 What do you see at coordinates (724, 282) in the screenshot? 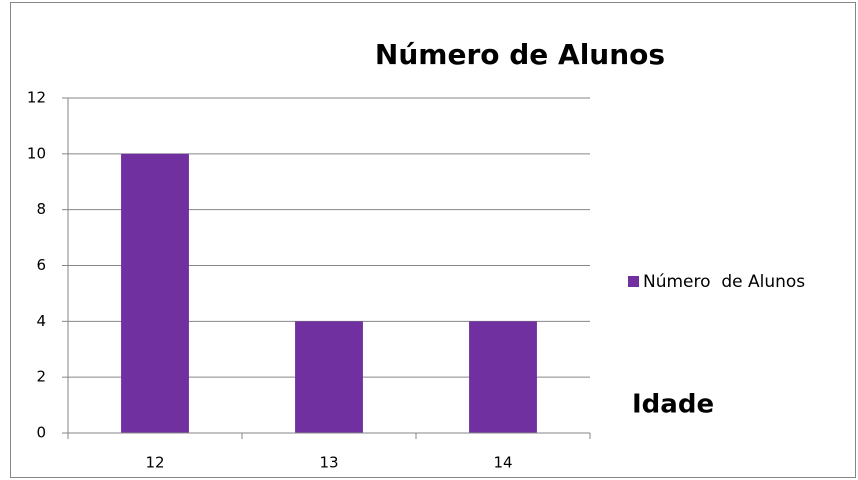
I see `legend-label: Número de Alunos` at bounding box center [724, 282].